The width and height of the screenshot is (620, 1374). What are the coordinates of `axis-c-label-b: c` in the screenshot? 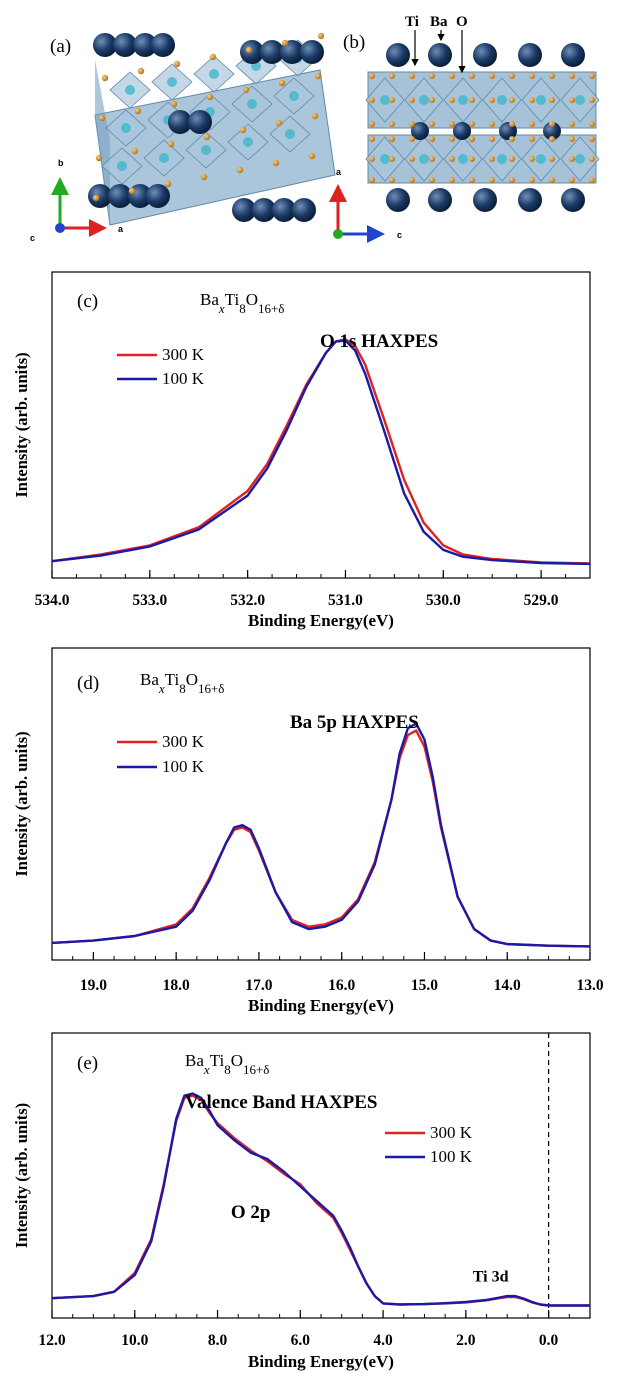 It's located at (399, 235).